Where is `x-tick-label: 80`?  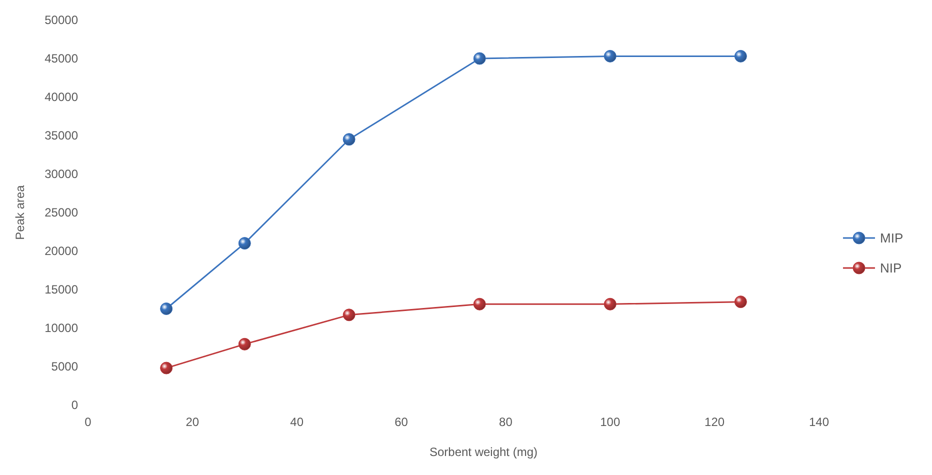 x-tick-label: 80 is located at coordinates (506, 422).